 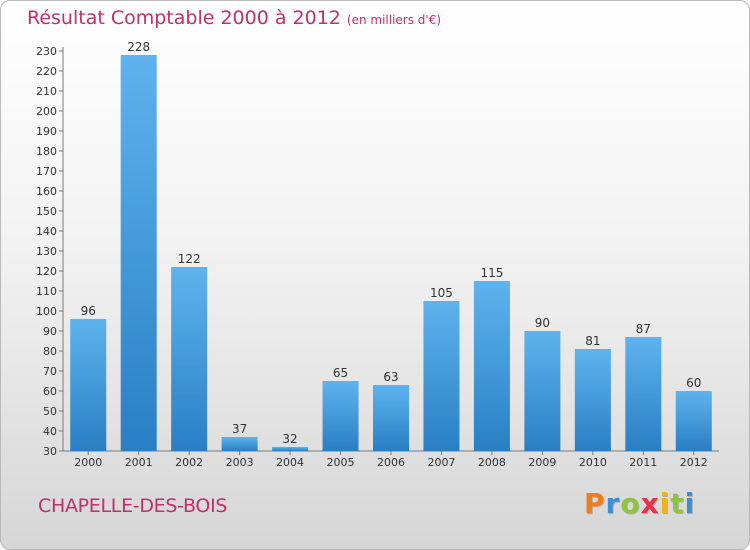 I want to click on x-tick-label: 2001, so click(x=139, y=462).